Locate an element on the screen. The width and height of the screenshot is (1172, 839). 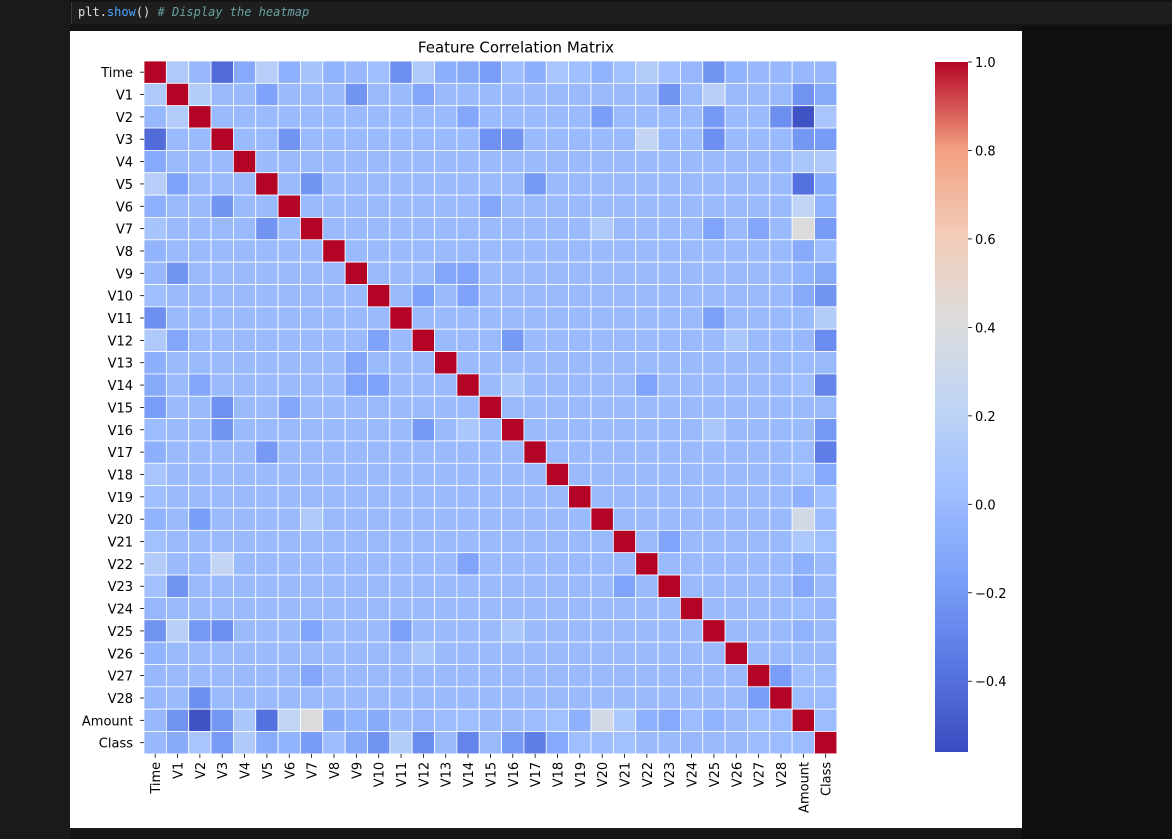
y-tick-label: V20 is located at coordinates (120, 520).